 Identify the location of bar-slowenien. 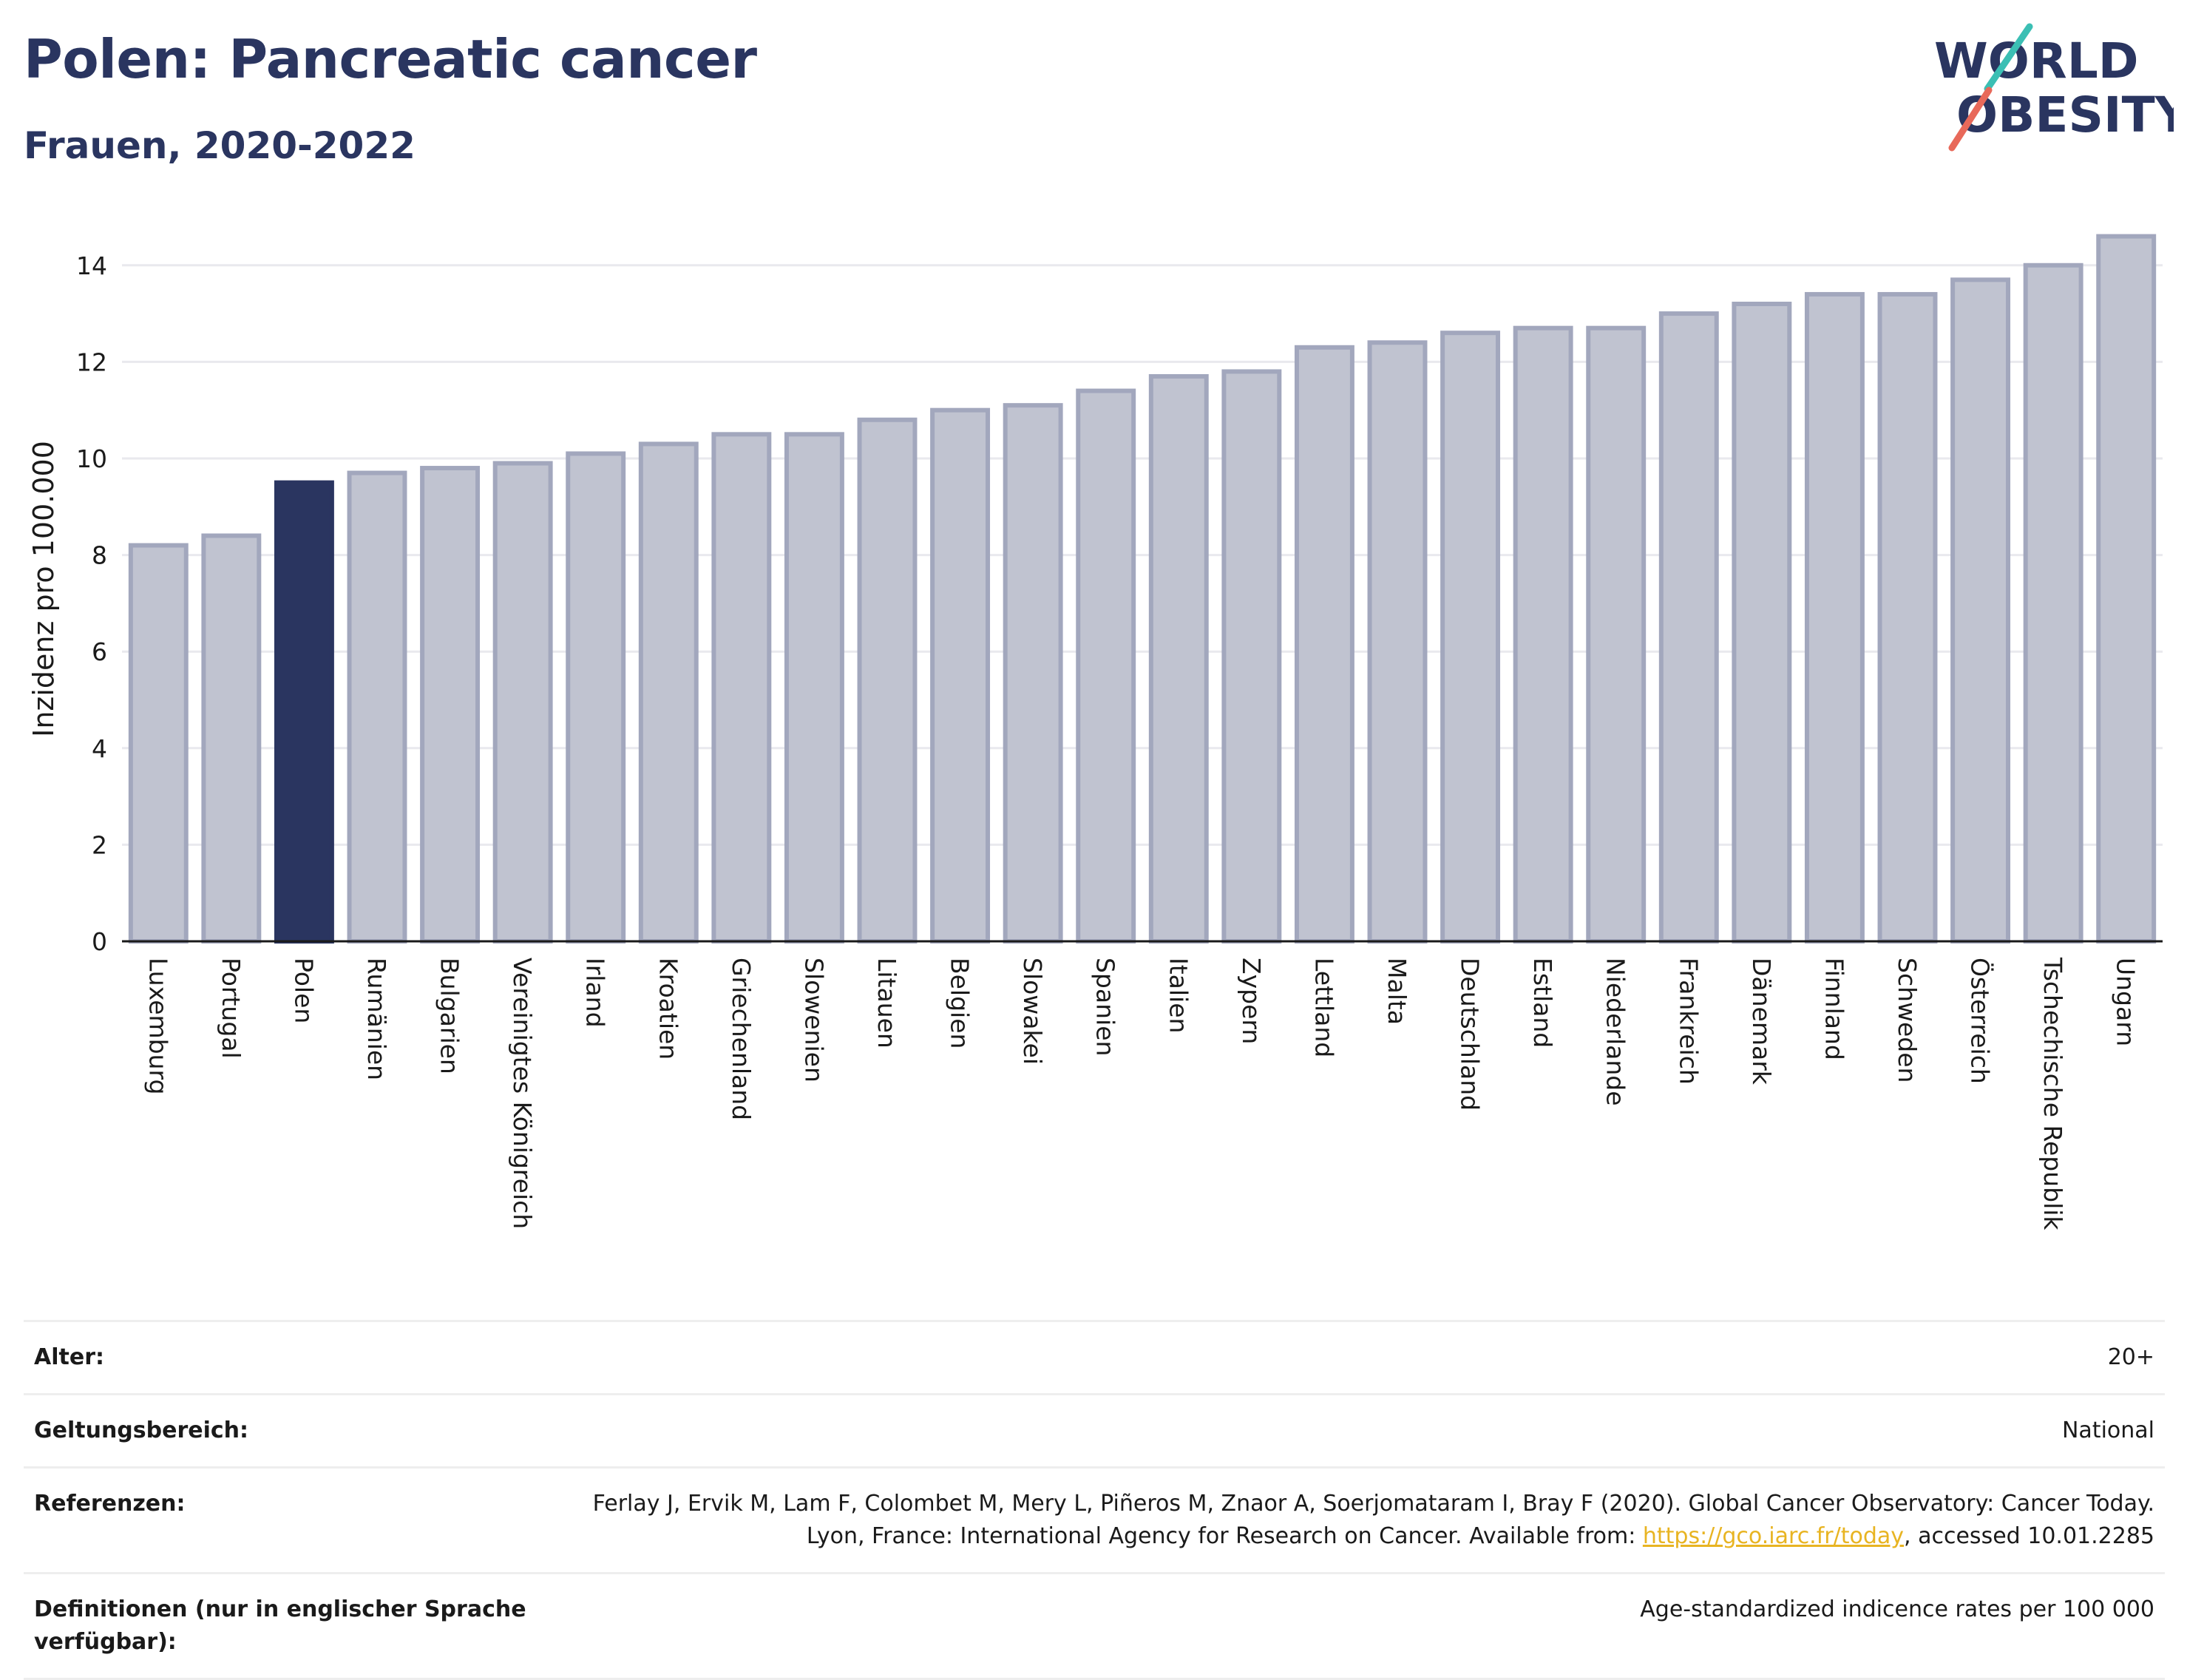
(814, 688).